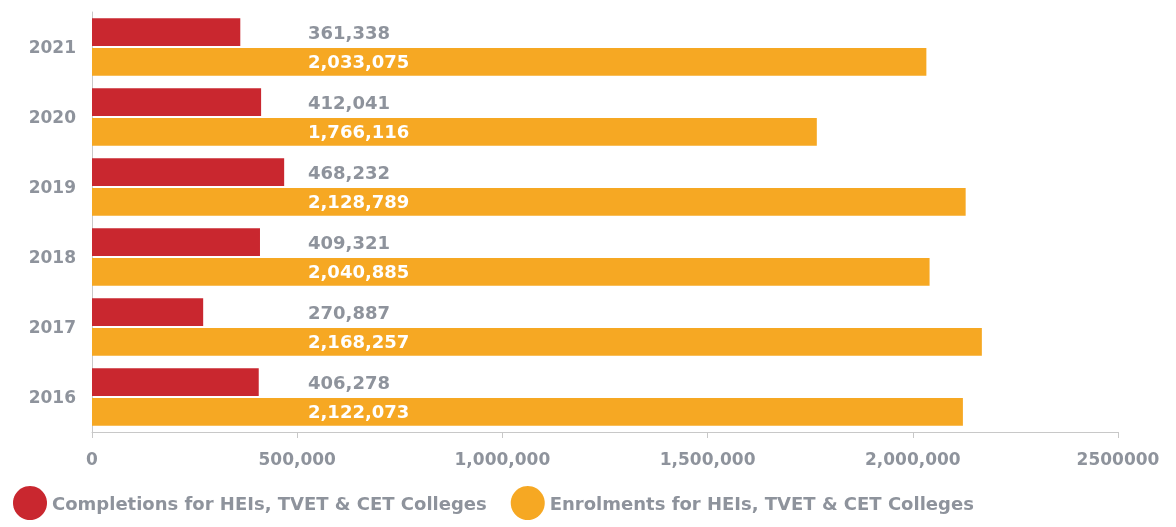 This screenshot has width=1176, height=527. What do you see at coordinates (349, 382) in the screenshot?
I see `data-label: 406,278` at bounding box center [349, 382].